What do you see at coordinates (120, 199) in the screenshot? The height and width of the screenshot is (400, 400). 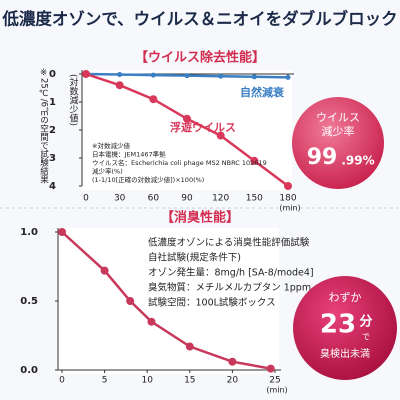 I see `x-tick-label: 30` at bounding box center [120, 199].